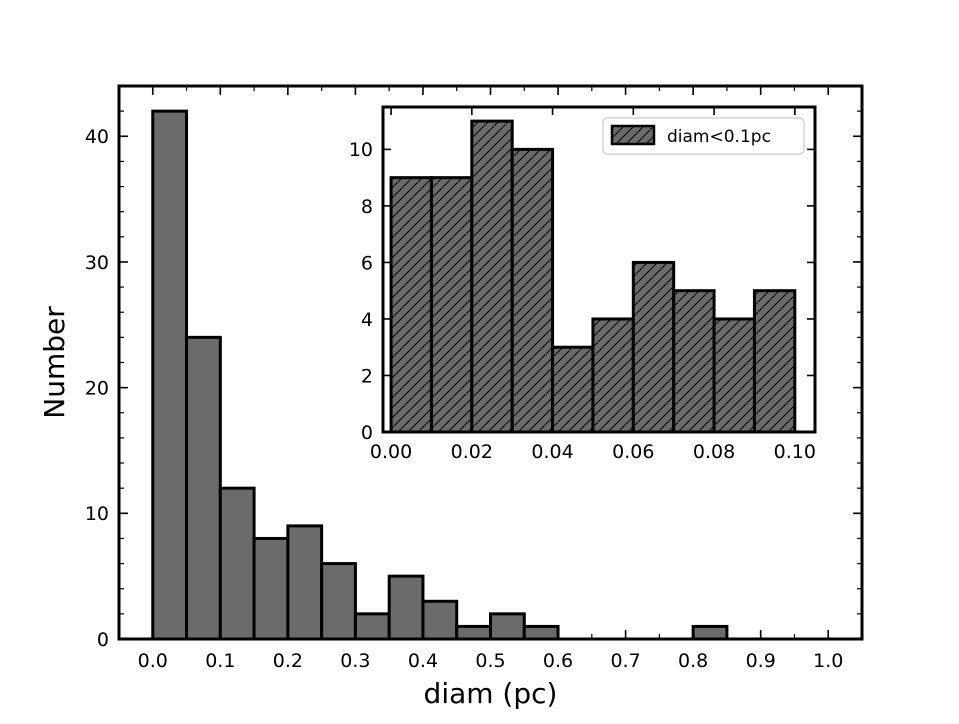 Image resolution: width=959 pixels, height=724 pixels. What do you see at coordinates (97, 263) in the screenshot?
I see `main-ytick-label: 30` at bounding box center [97, 263].